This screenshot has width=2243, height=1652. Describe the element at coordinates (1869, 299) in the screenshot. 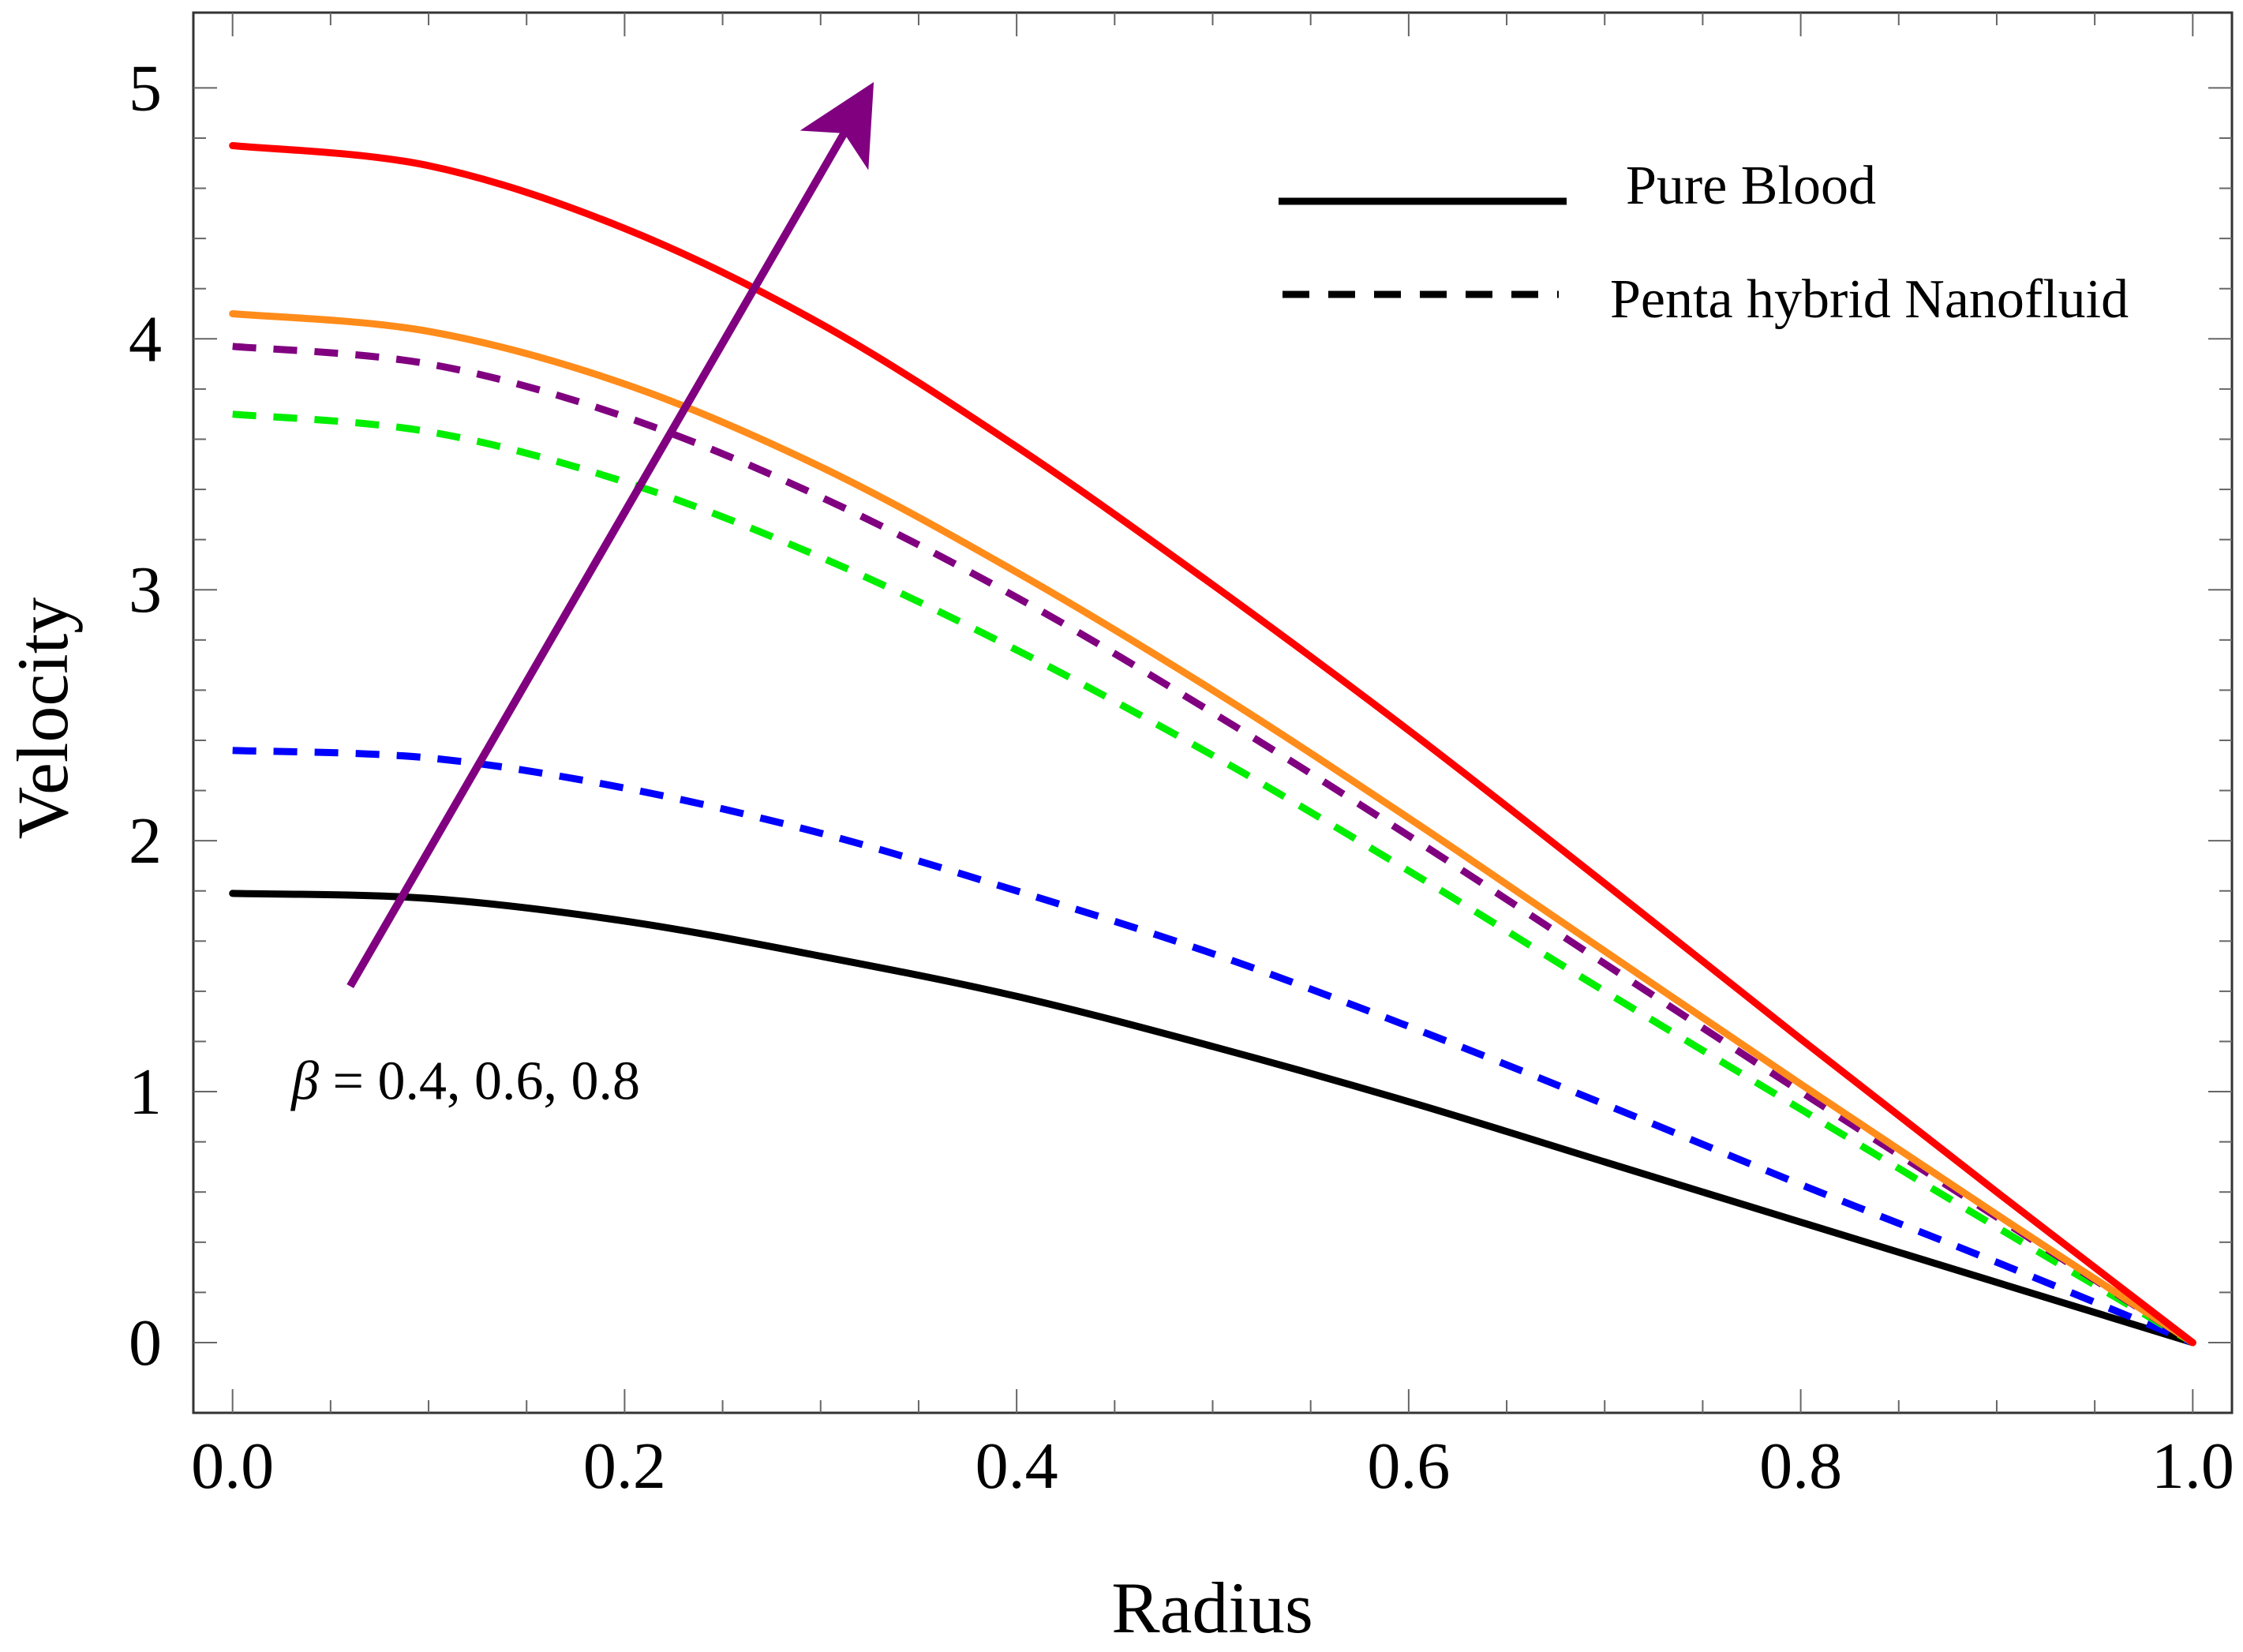

I see `legend-label-penta-hybrid: Penta hybrid Nanofluid` at that location.